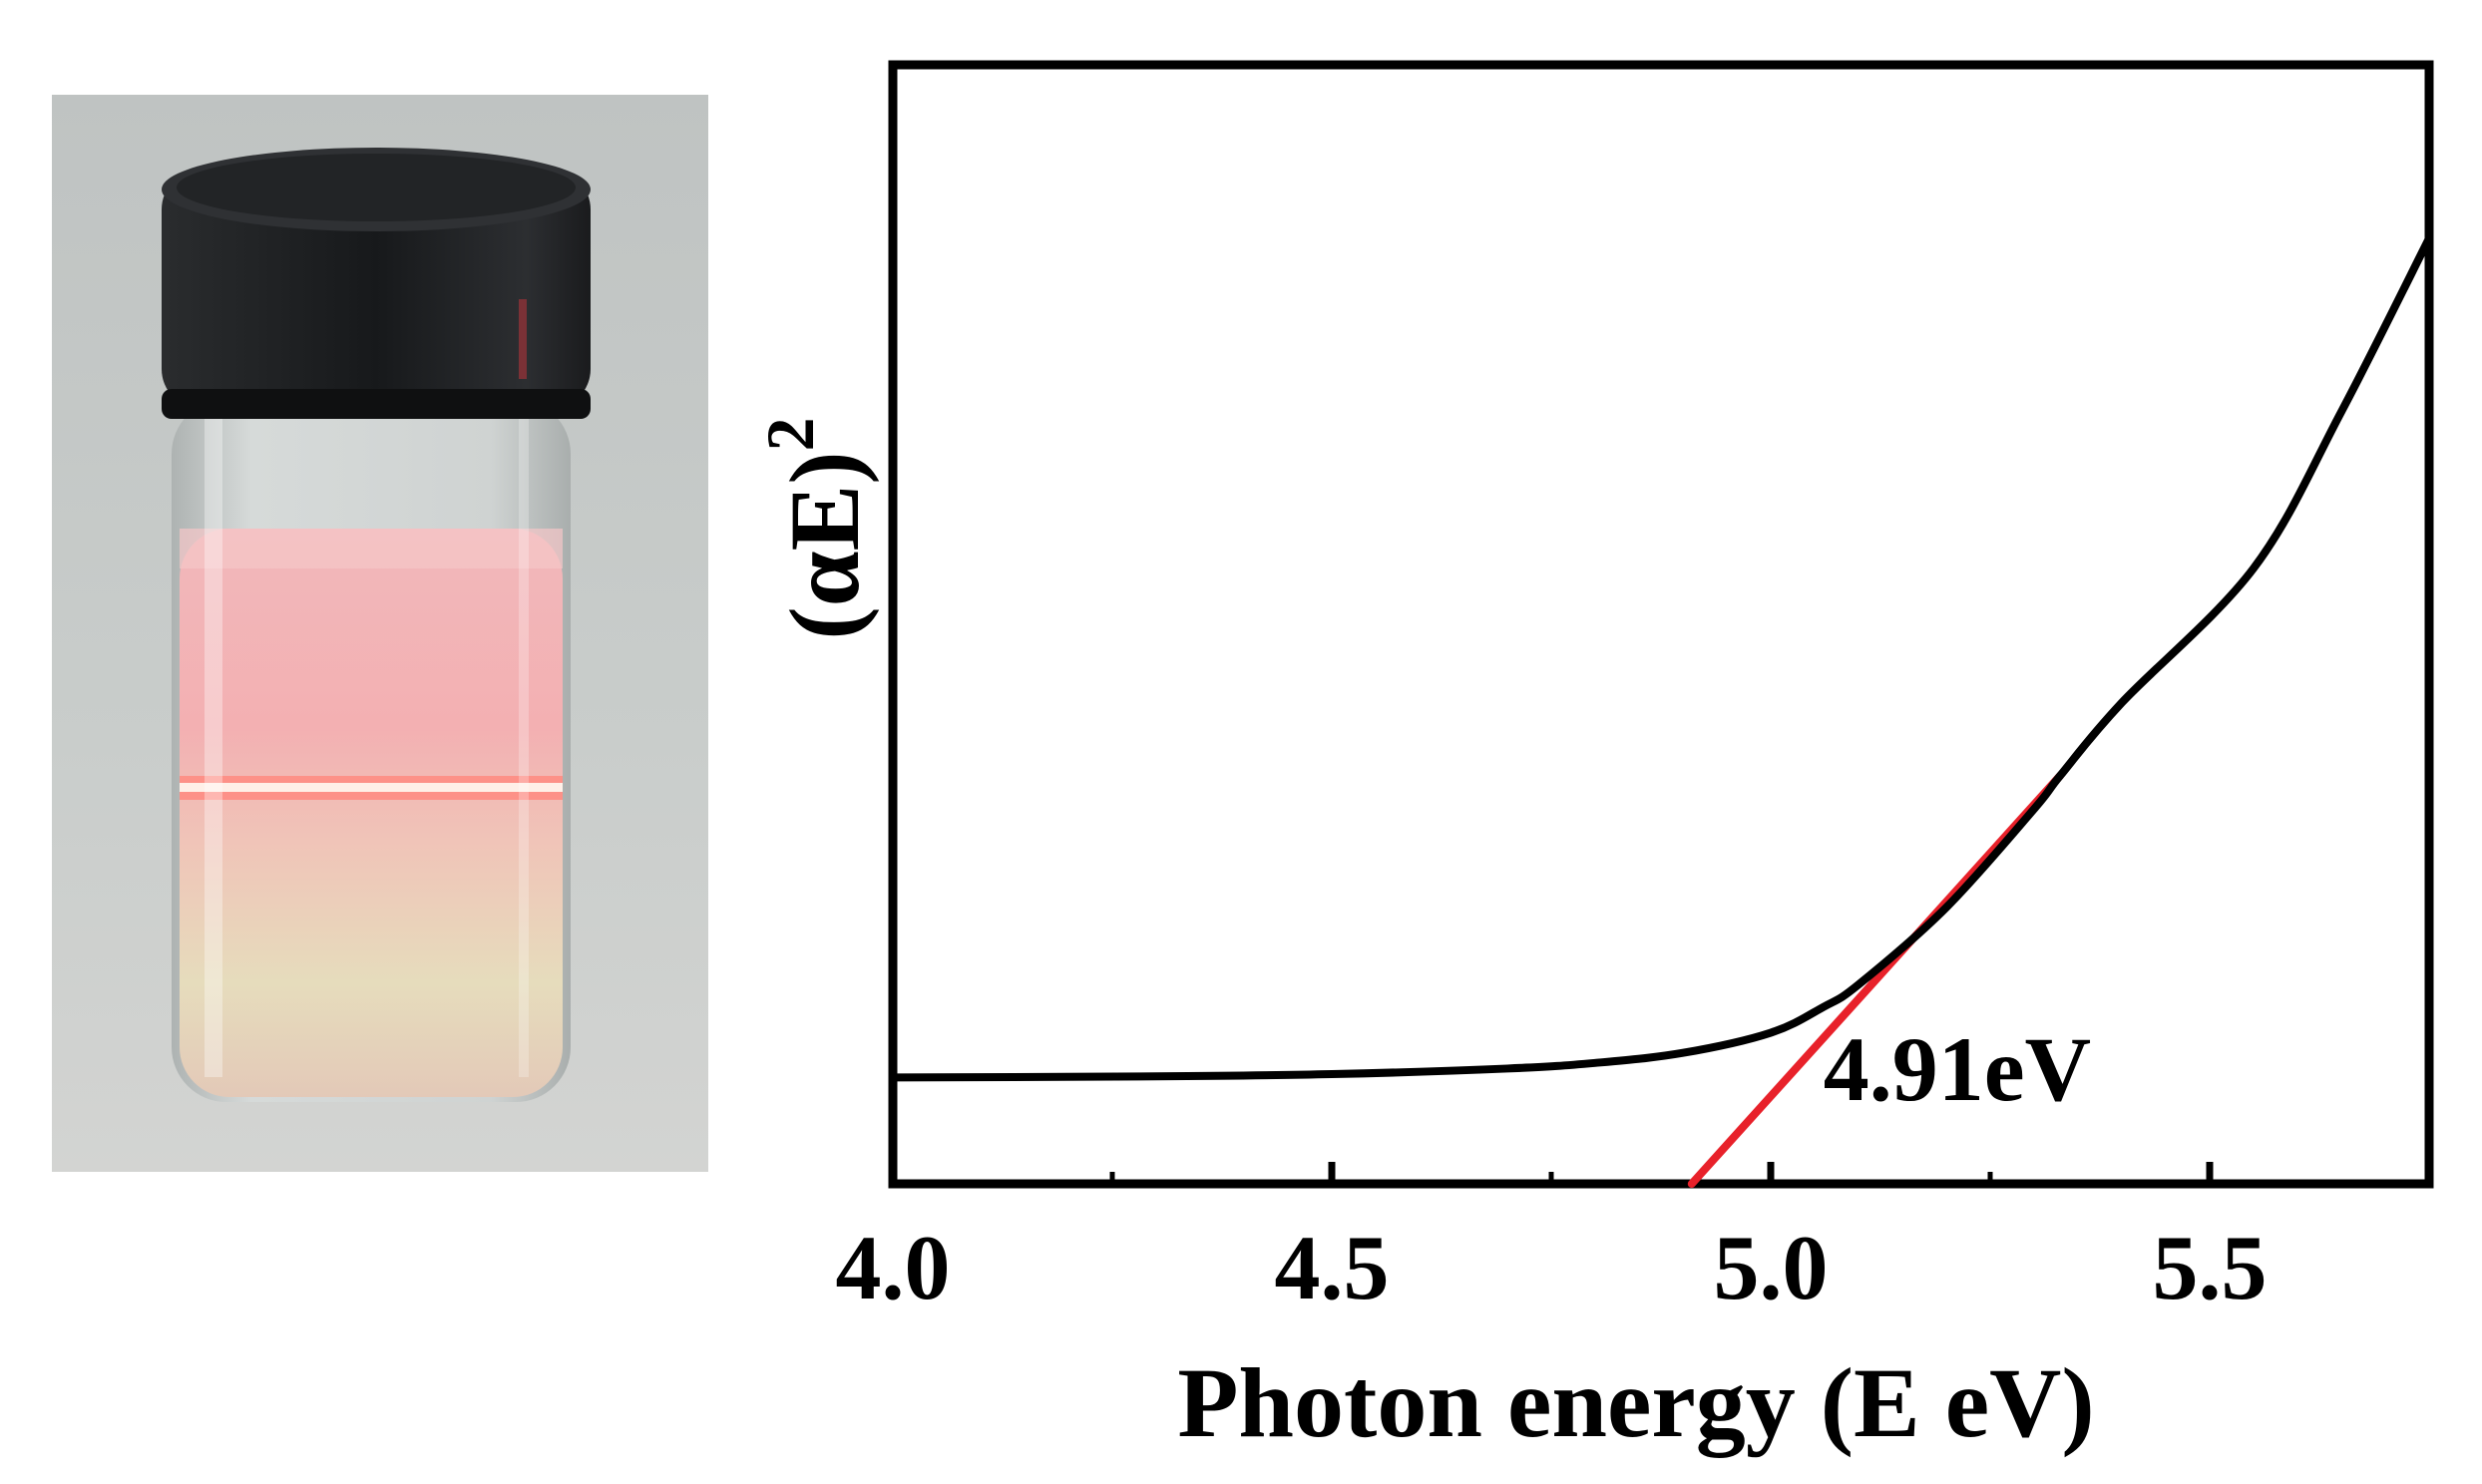 Image resolution: width=2482 pixels, height=1484 pixels. I want to click on y-axis-title: (αE)2, so click(816, 528).